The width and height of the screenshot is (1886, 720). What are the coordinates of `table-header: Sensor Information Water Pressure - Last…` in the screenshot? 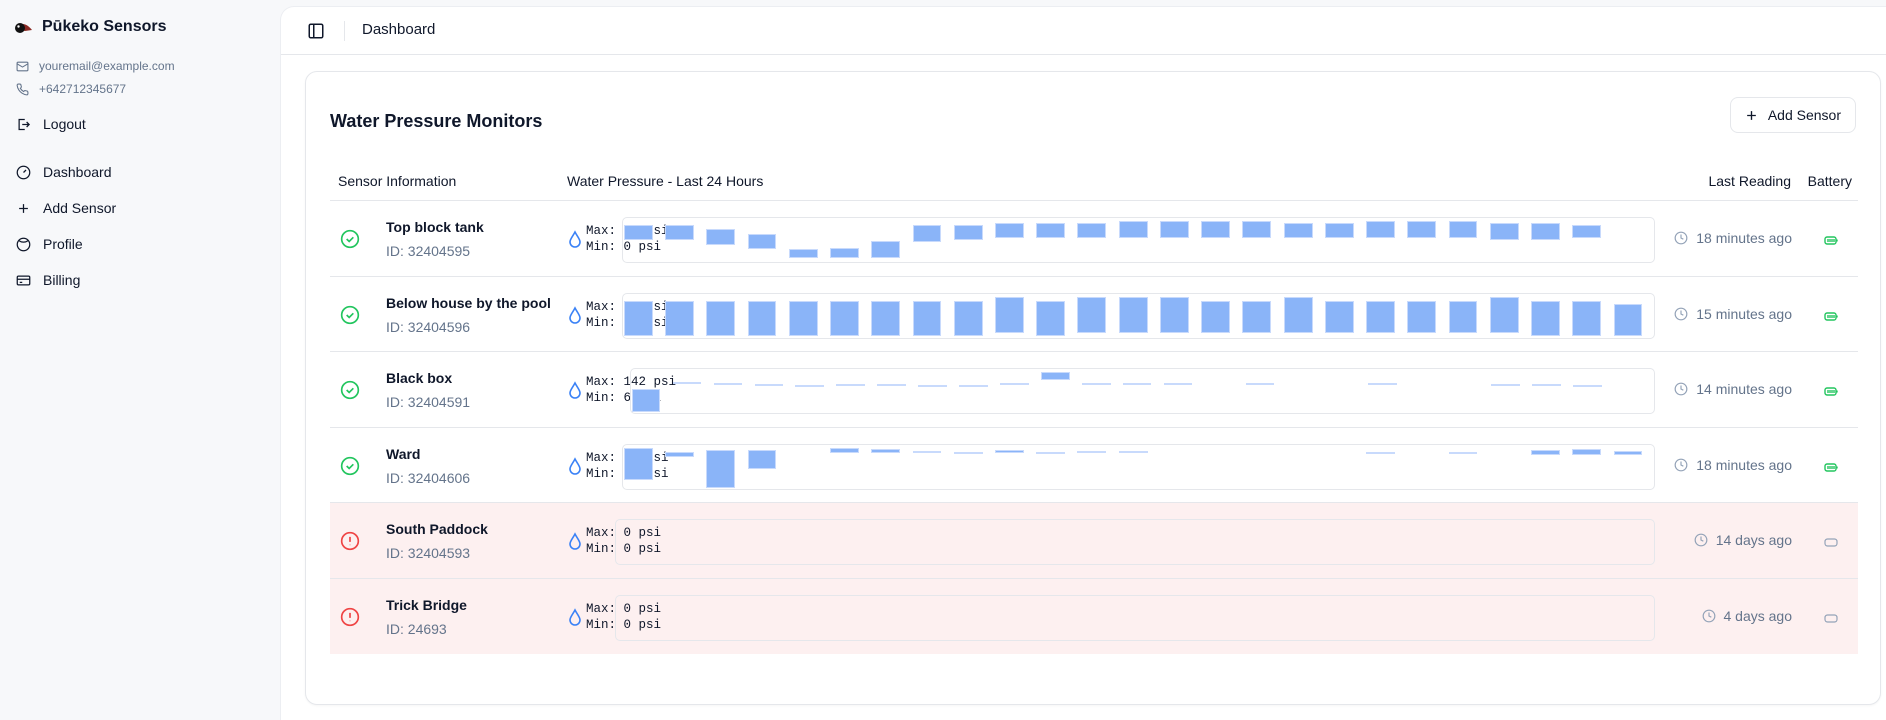 It's located at (1094, 180).